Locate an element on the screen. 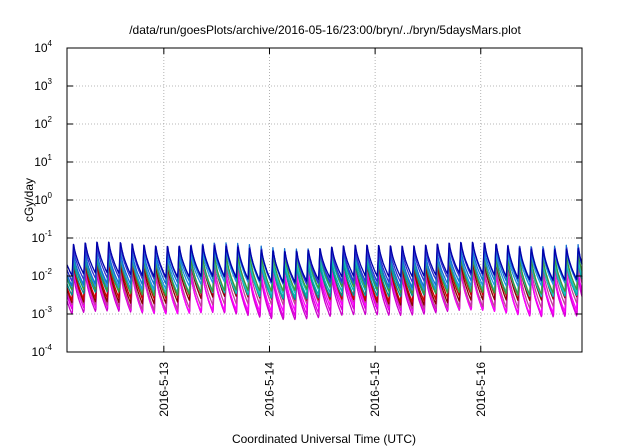  series-line is located at coordinates (324, 262).